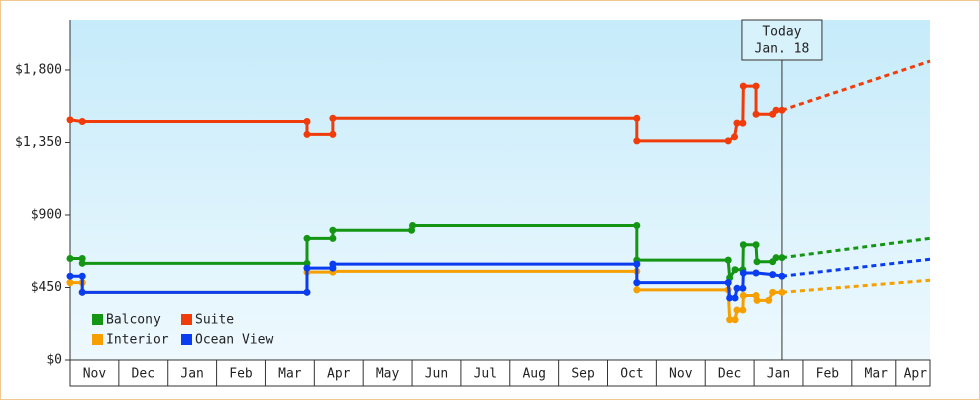 This screenshot has height=400, width=980. What do you see at coordinates (38, 142) in the screenshot?
I see `y-tick-label: $1,350` at bounding box center [38, 142].